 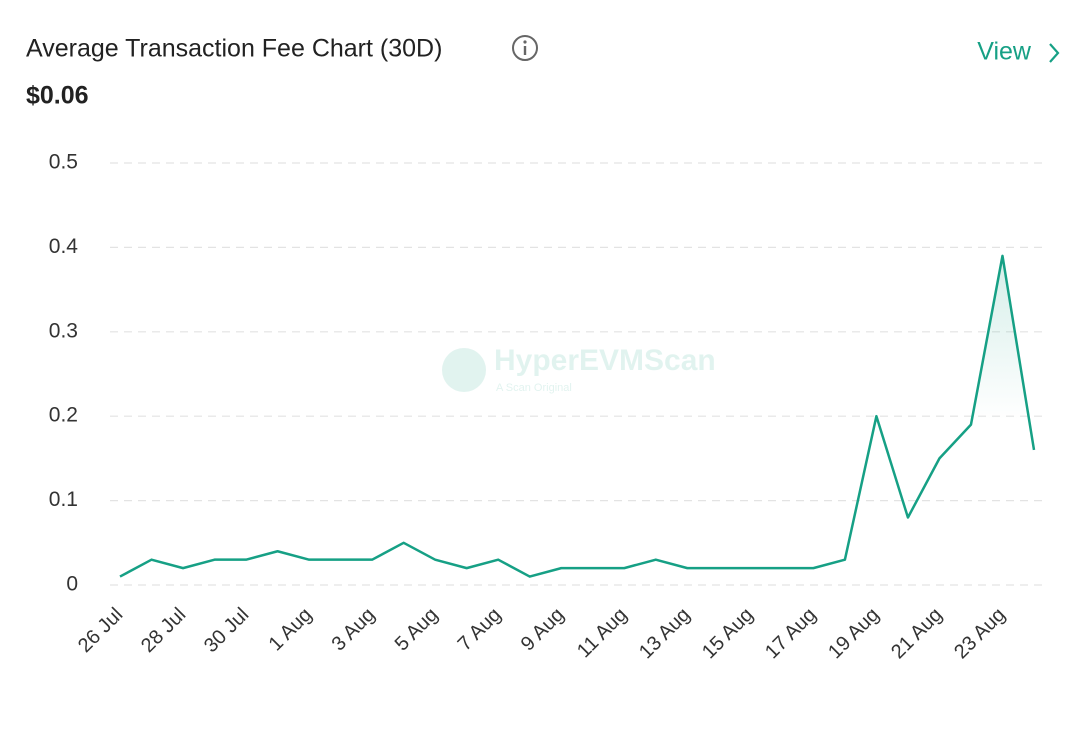 What do you see at coordinates (417, 630) in the screenshot?
I see `x-tick-label: 5 Aug` at bounding box center [417, 630].